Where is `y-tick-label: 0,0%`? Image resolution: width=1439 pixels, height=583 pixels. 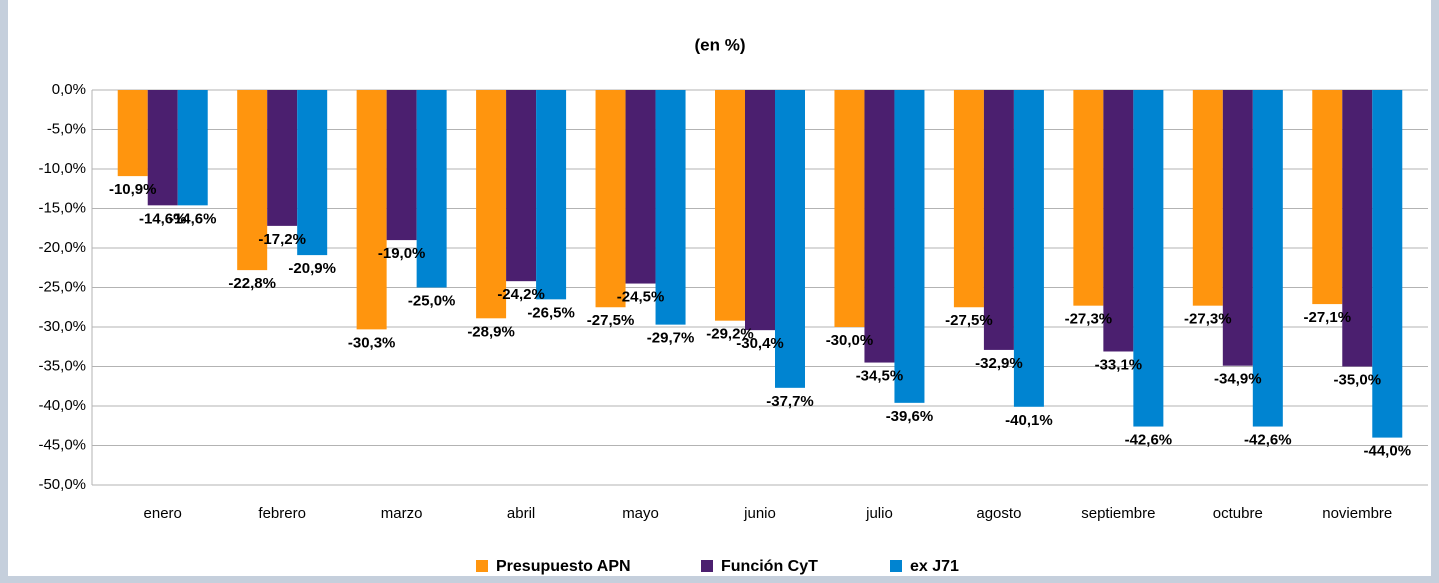
y-tick-label: 0,0% is located at coordinates (69, 89).